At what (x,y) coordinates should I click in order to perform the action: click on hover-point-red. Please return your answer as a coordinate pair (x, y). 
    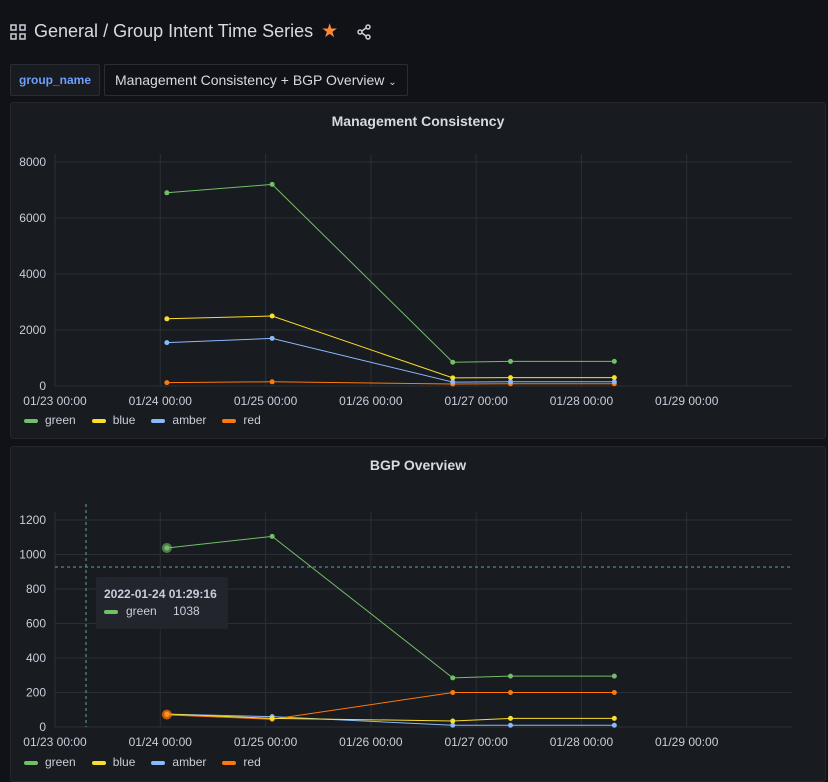
    Looking at the image, I should click on (166, 714).